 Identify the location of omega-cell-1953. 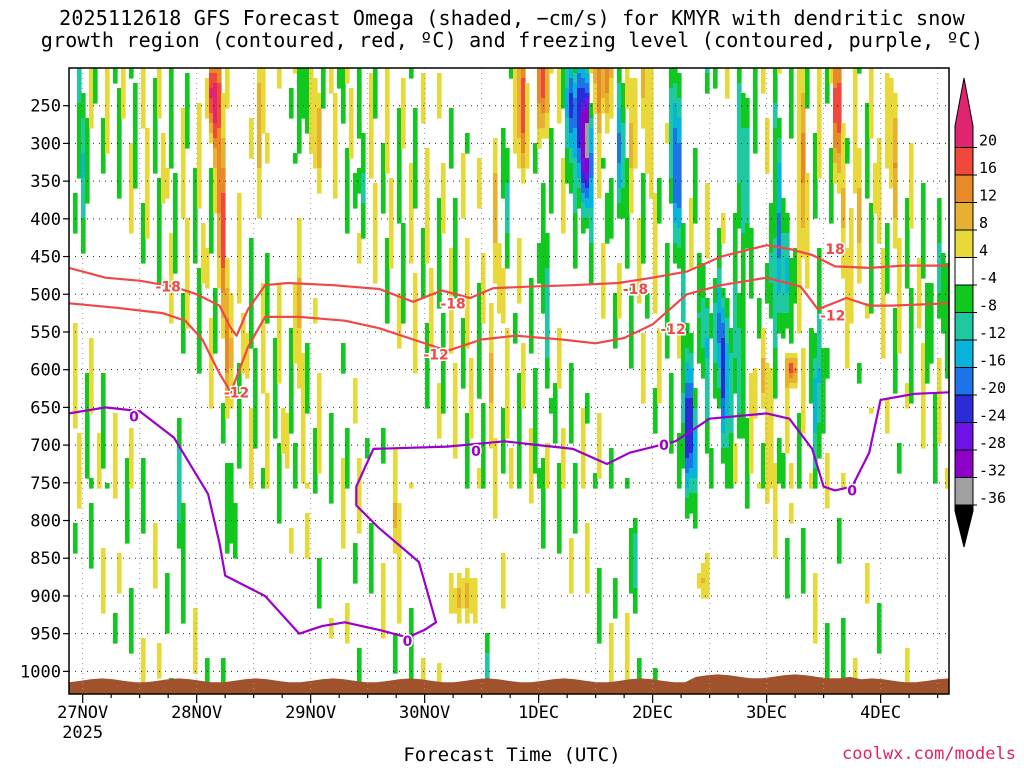
(355, 396).